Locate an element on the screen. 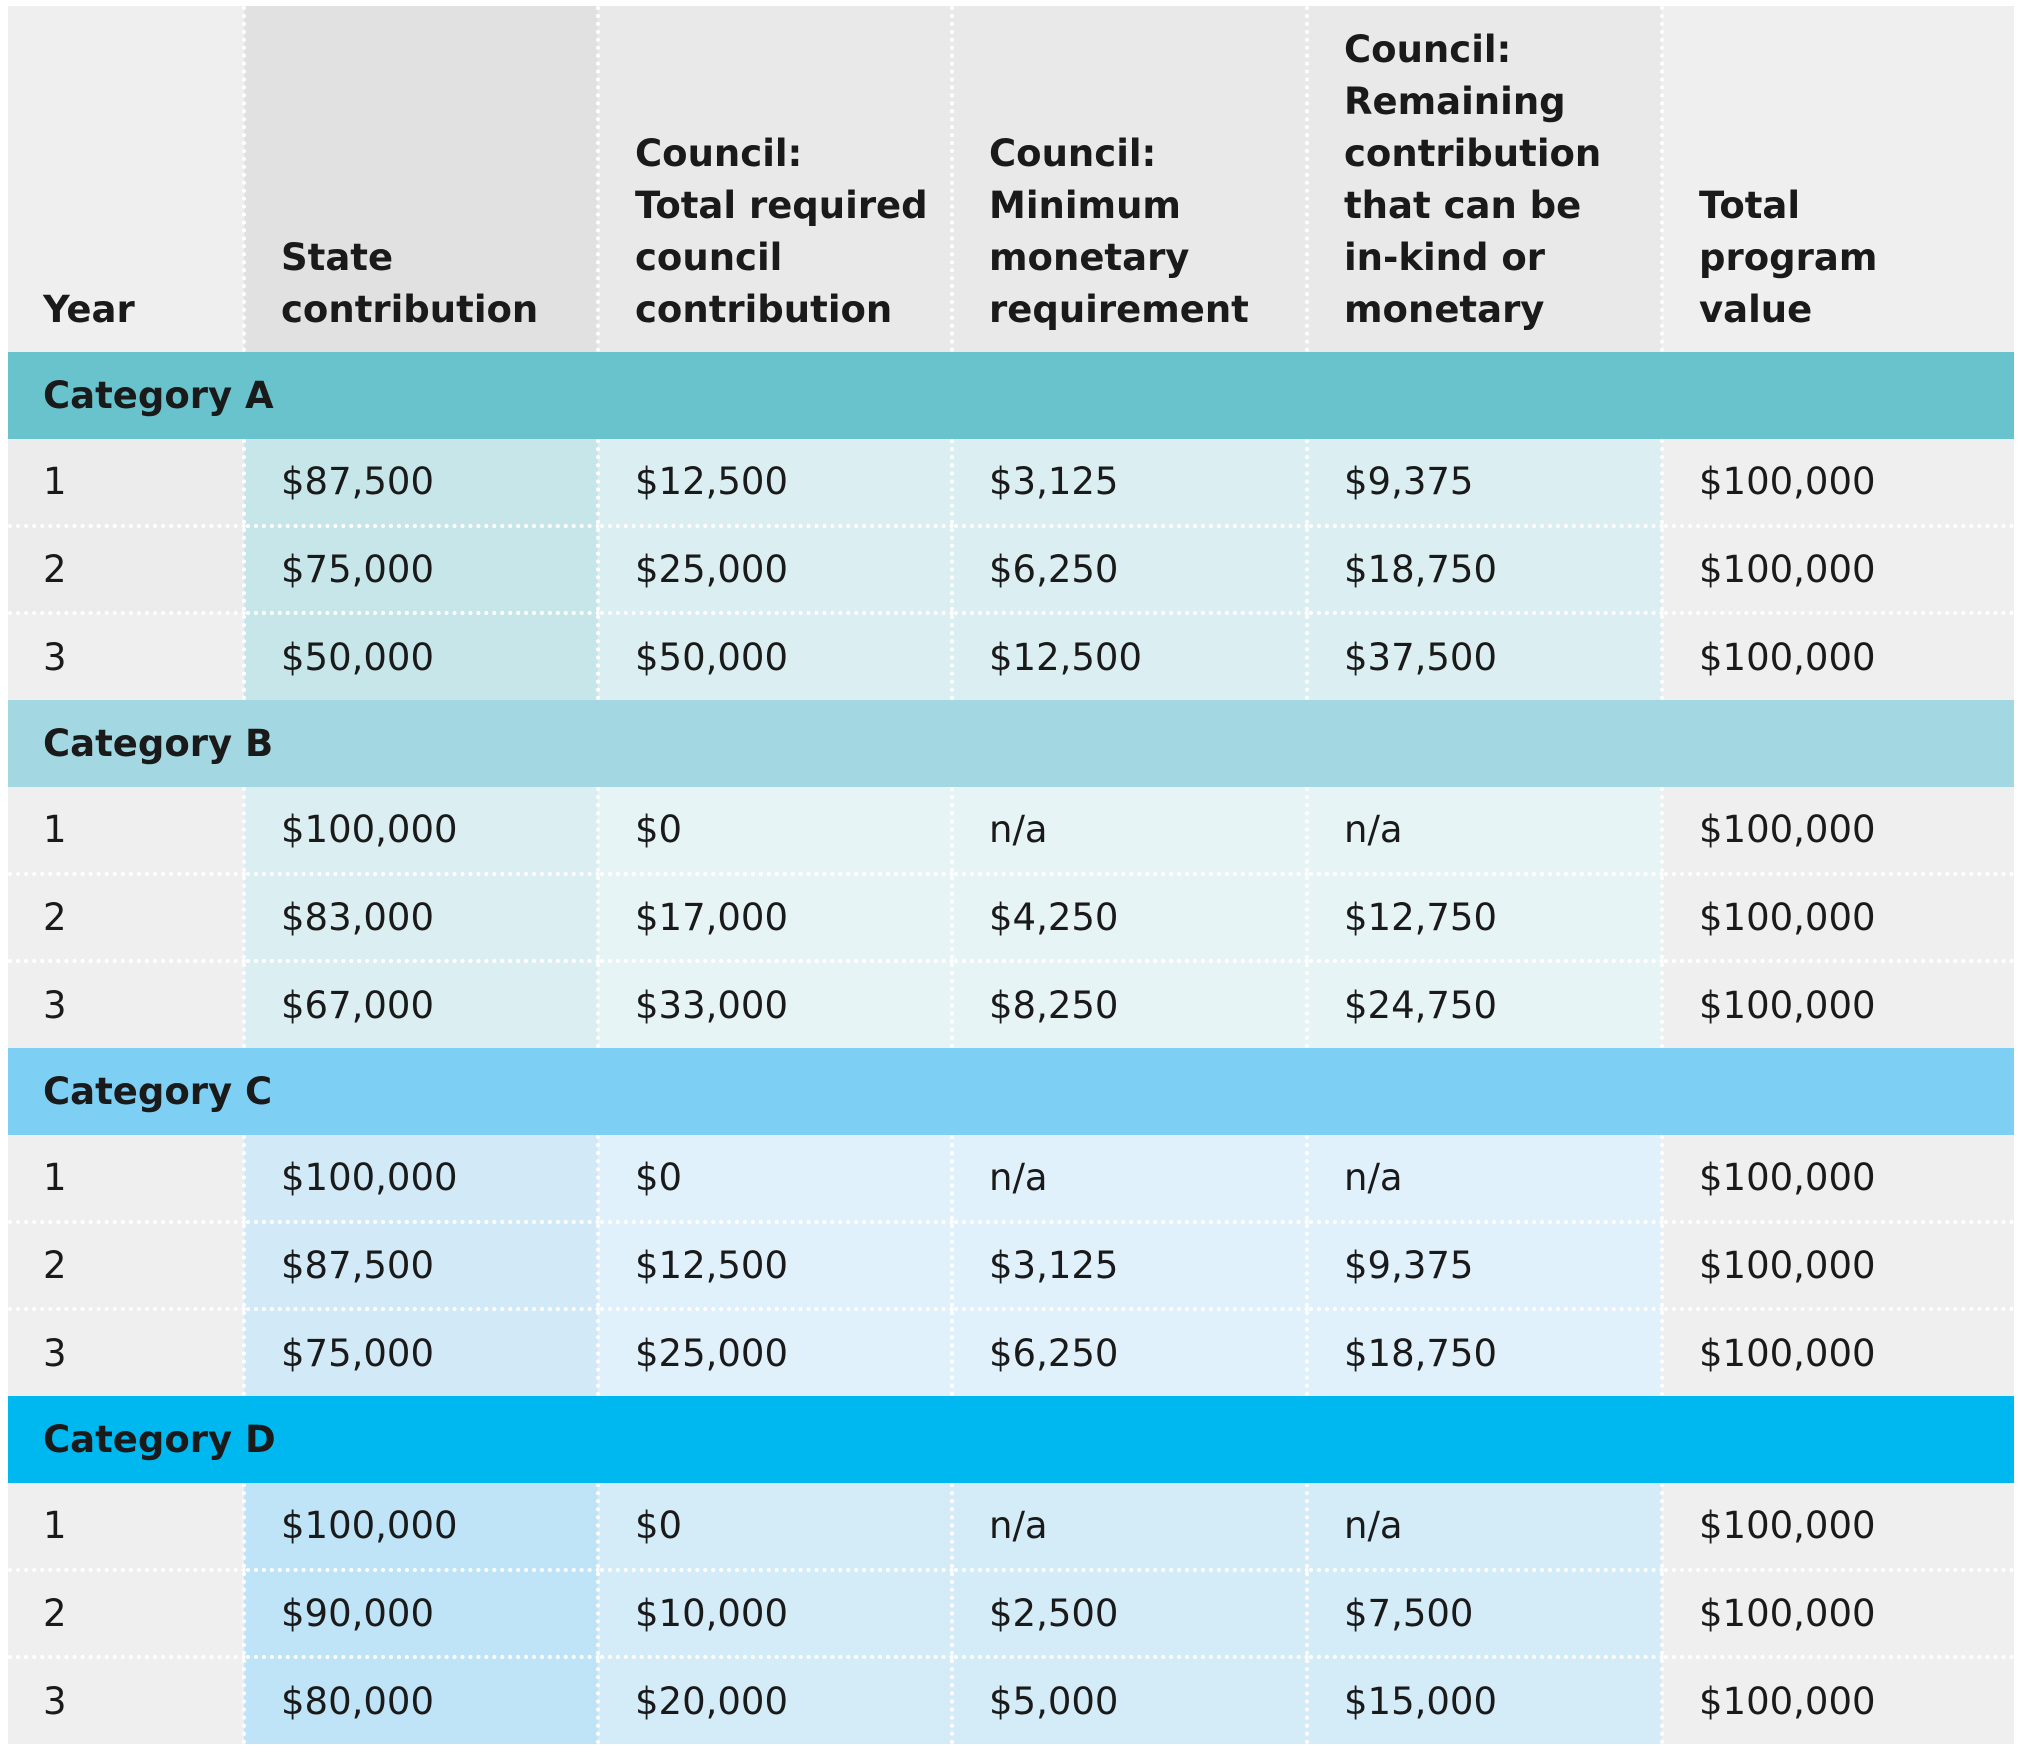 This screenshot has height=1753, width=2020. table-row: 2 $75,000 $25,000 $6,250 $18,750 $100,000 is located at coordinates (1011, 570).